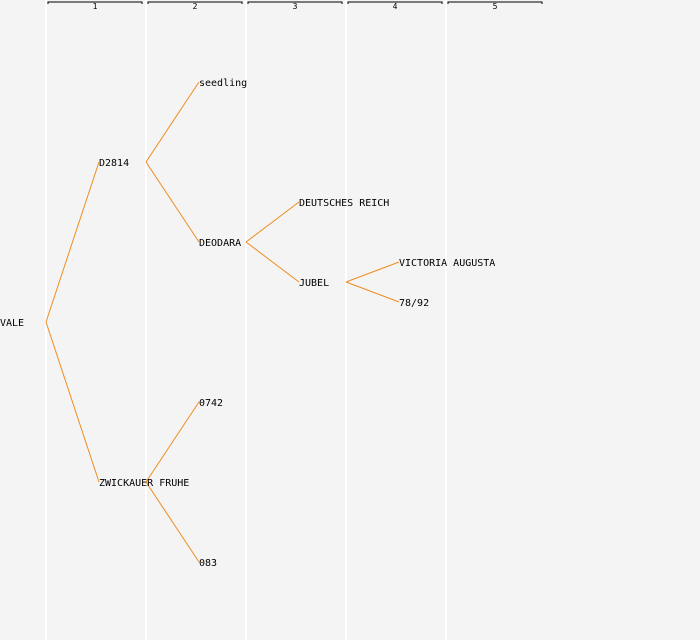 This screenshot has height=640, width=700. What do you see at coordinates (12, 323) in the screenshot?
I see `root-variety-label: VALE` at bounding box center [12, 323].